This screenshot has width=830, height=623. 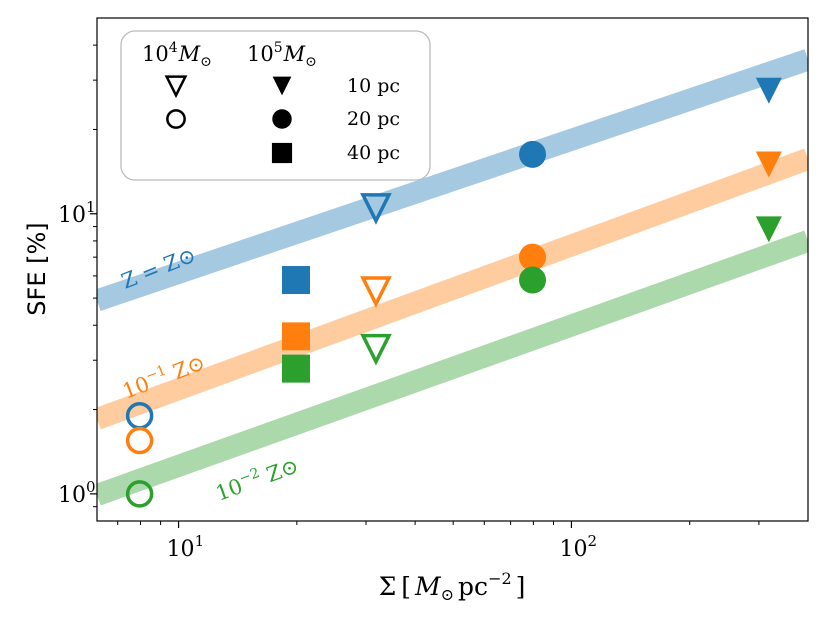 I want to click on legend-col-1-header: 104M⊙, so click(x=177, y=55).